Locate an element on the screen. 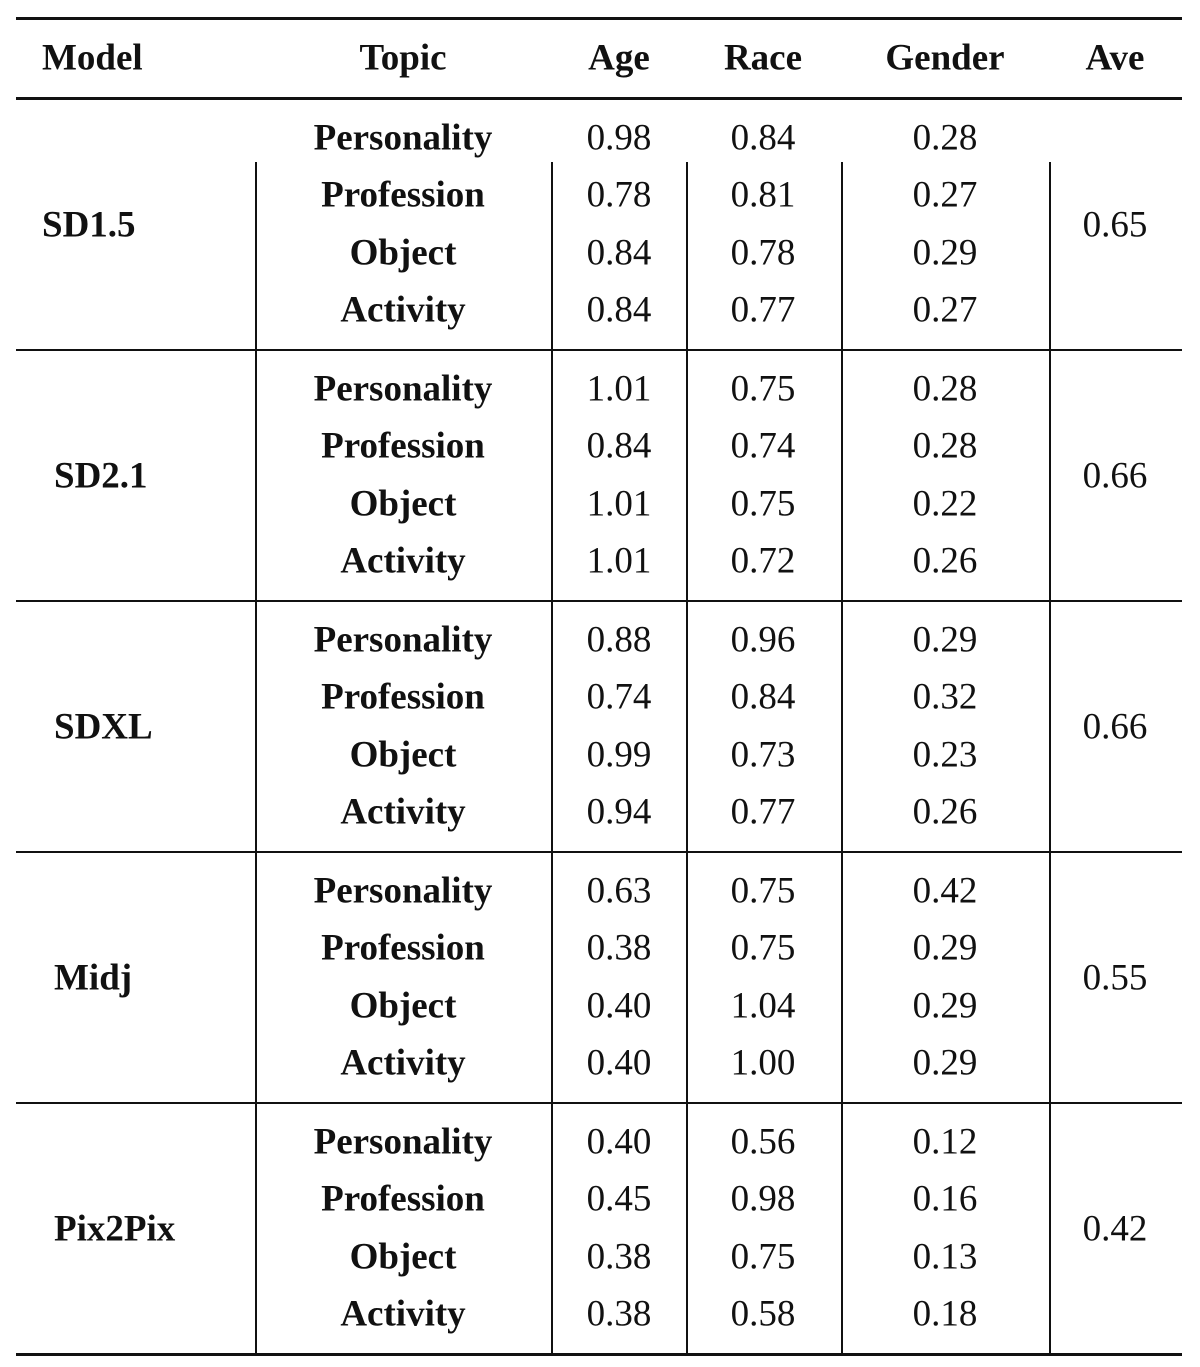 The height and width of the screenshot is (1367, 1200). header-age: Age is located at coordinates (619, 58).